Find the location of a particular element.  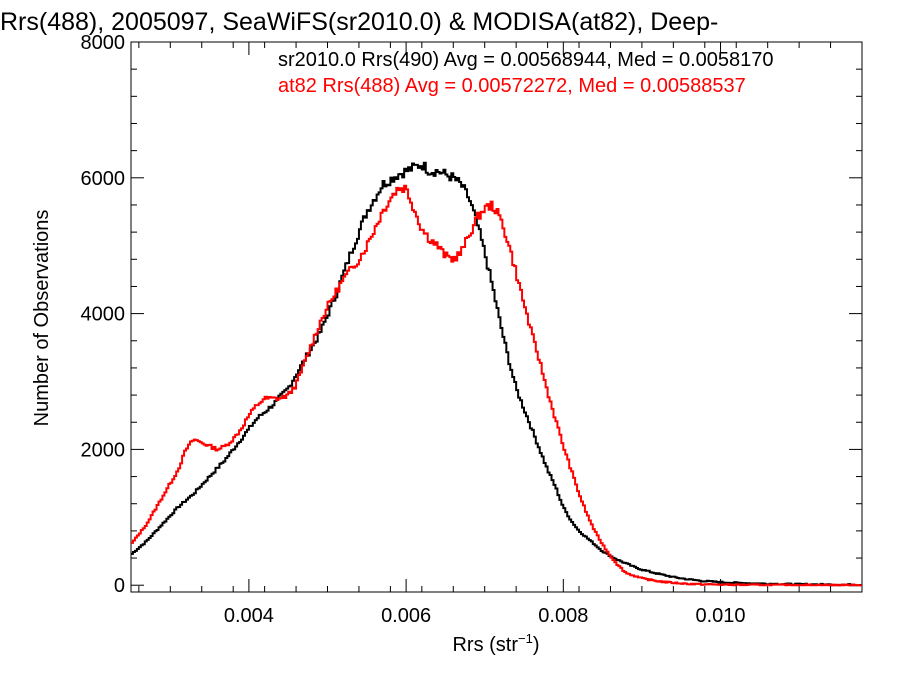

y-tick-label: 6000 is located at coordinates (103, 179).